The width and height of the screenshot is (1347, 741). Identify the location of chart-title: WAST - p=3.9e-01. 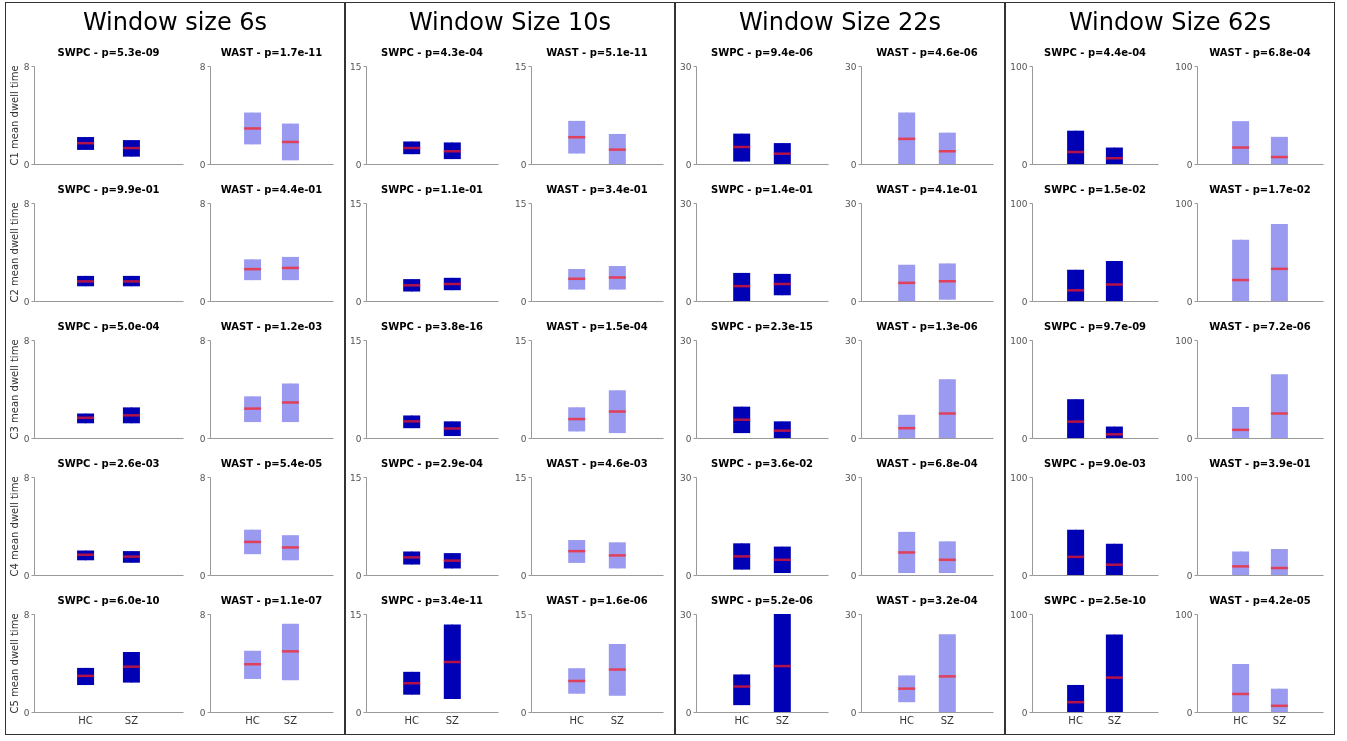
(1260, 463).